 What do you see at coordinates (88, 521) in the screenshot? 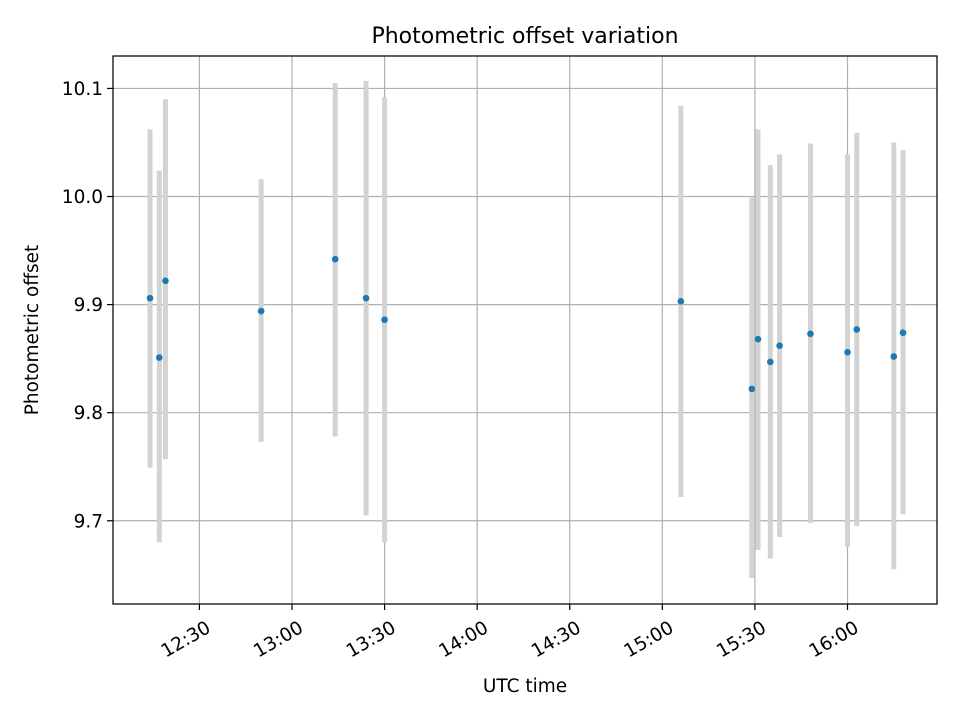
I see `y-tick-label: 9.7` at bounding box center [88, 521].